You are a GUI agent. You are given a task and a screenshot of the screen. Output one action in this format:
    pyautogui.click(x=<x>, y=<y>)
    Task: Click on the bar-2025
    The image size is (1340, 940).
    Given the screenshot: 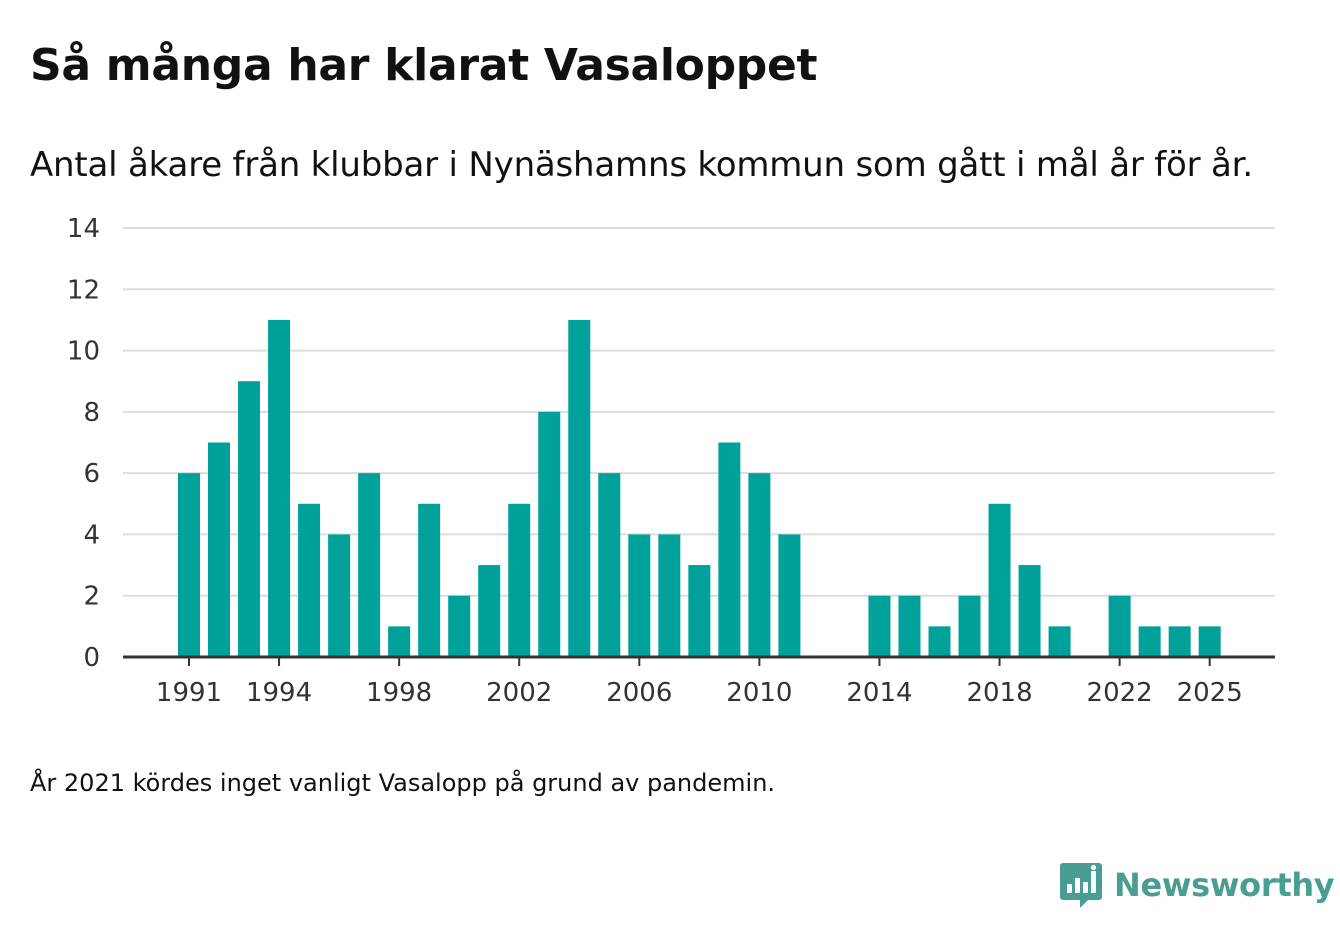 What is the action you would take?
    pyautogui.click(x=1209, y=641)
    